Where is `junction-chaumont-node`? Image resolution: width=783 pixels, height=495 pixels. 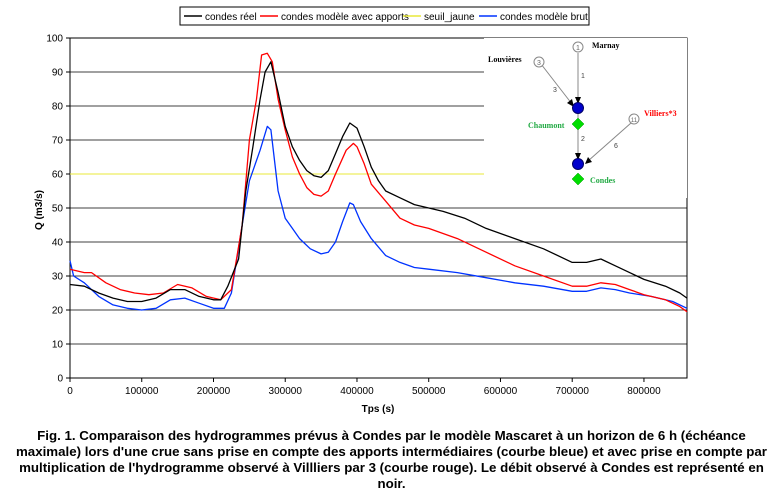
junction-chaumont-node is located at coordinates (578, 108).